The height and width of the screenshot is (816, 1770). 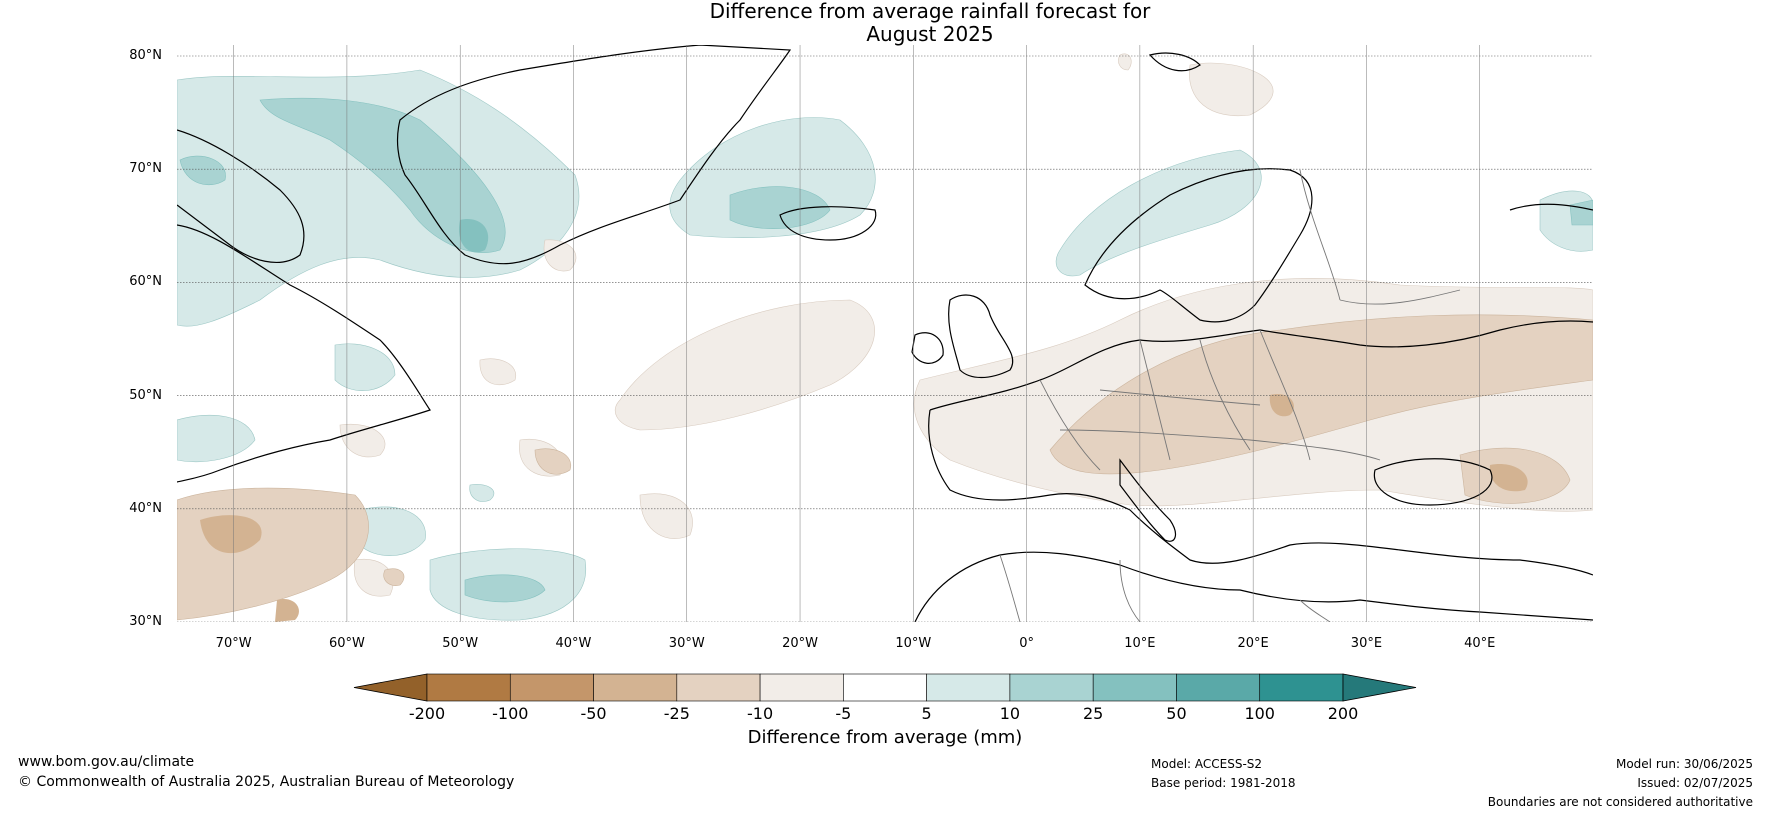 I want to click on colorbar, so click(x=885, y=687).